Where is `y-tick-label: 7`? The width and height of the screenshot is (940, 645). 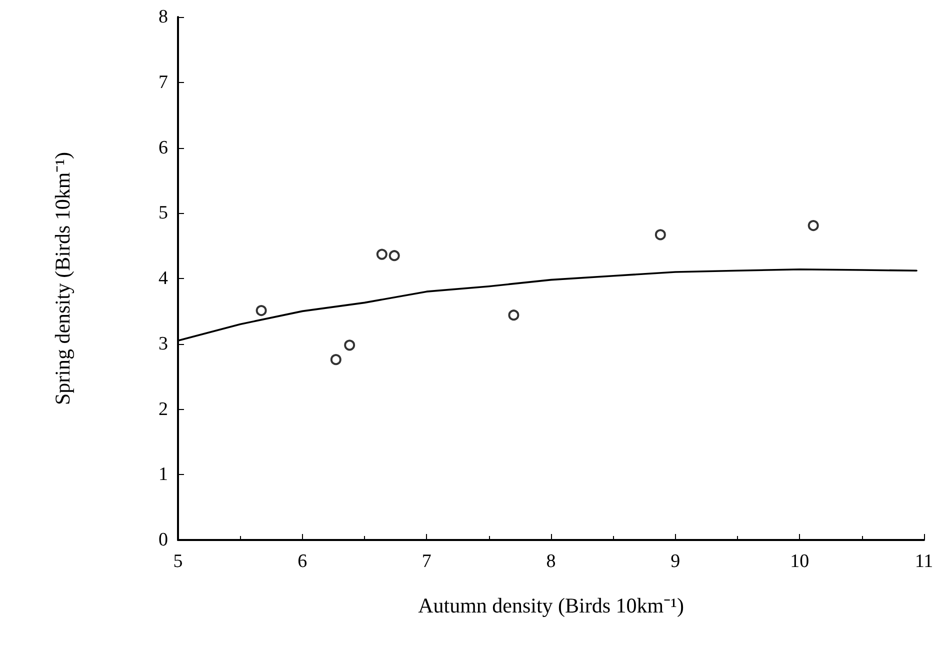
y-tick-label: 7 is located at coordinates (163, 82).